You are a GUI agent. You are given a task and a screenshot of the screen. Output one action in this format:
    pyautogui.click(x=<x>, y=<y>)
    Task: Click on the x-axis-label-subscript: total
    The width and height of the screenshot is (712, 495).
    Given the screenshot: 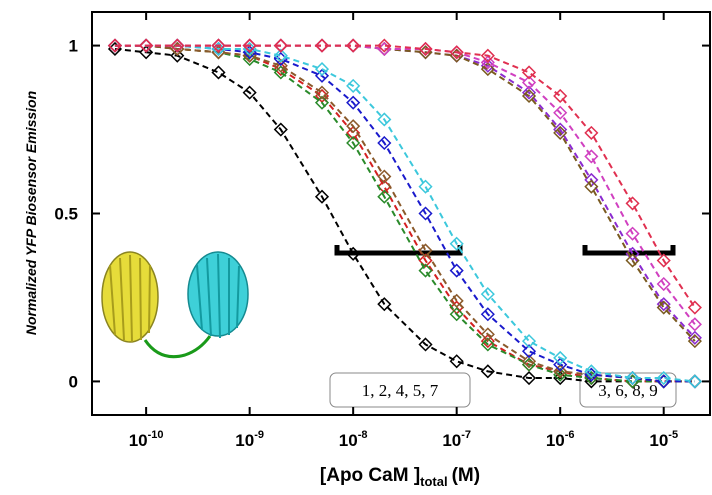 What is the action you would take?
    pyautogui.click(x=433, y=481)
    